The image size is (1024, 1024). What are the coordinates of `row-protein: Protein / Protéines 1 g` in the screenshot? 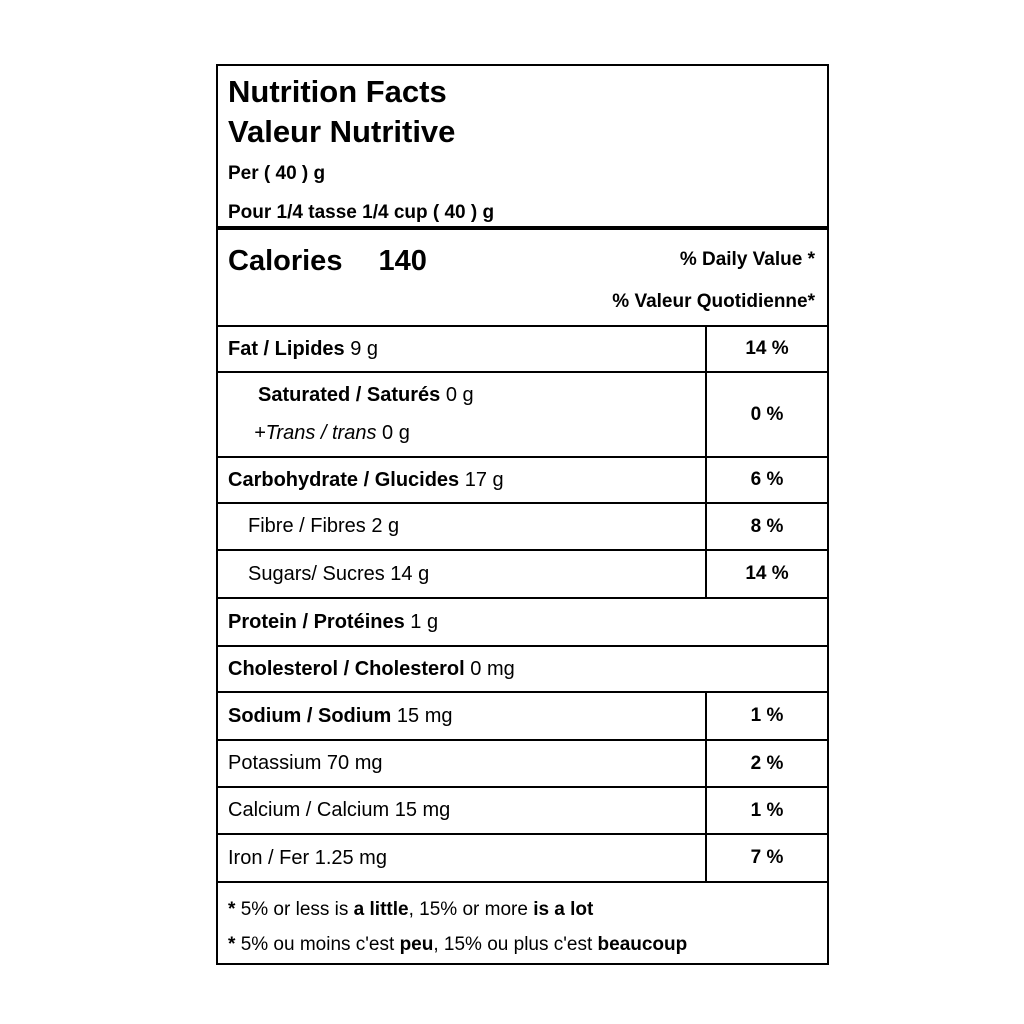 It's located at (522, 621).